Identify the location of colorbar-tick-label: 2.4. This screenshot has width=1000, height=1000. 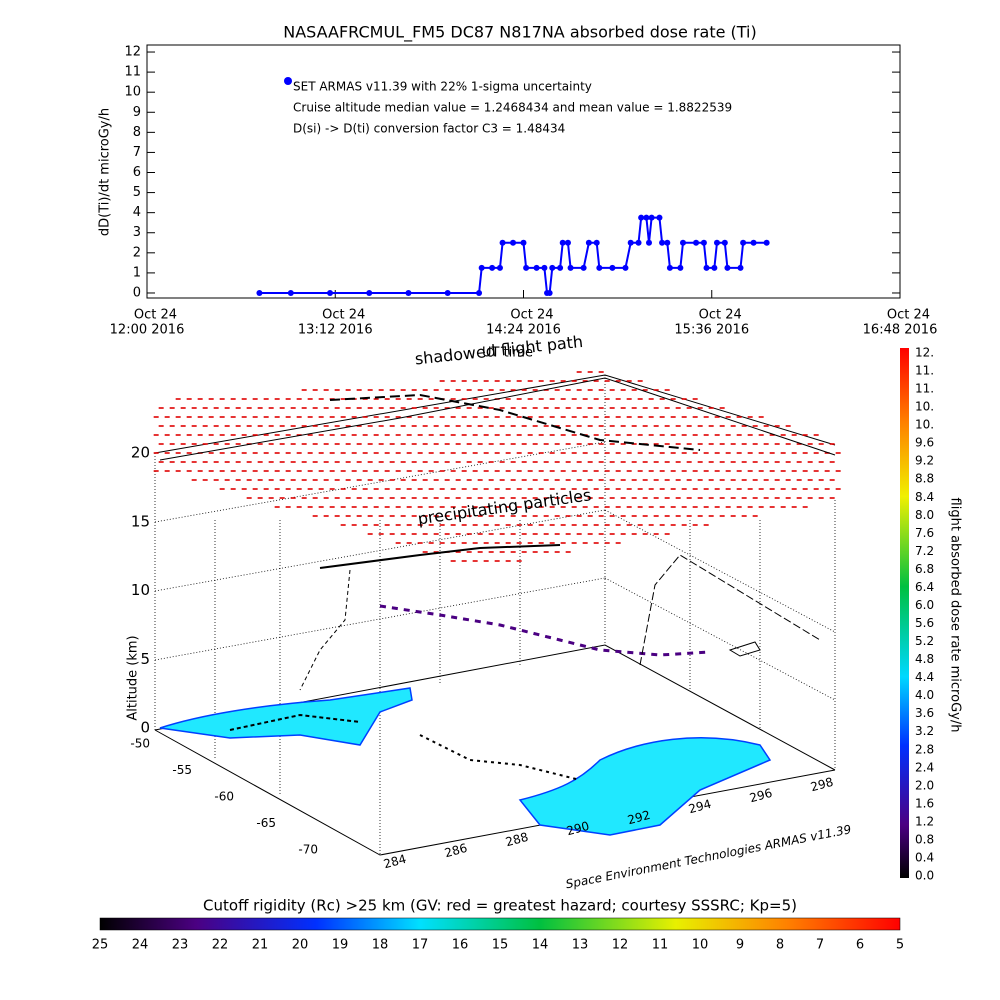
(924, 767).